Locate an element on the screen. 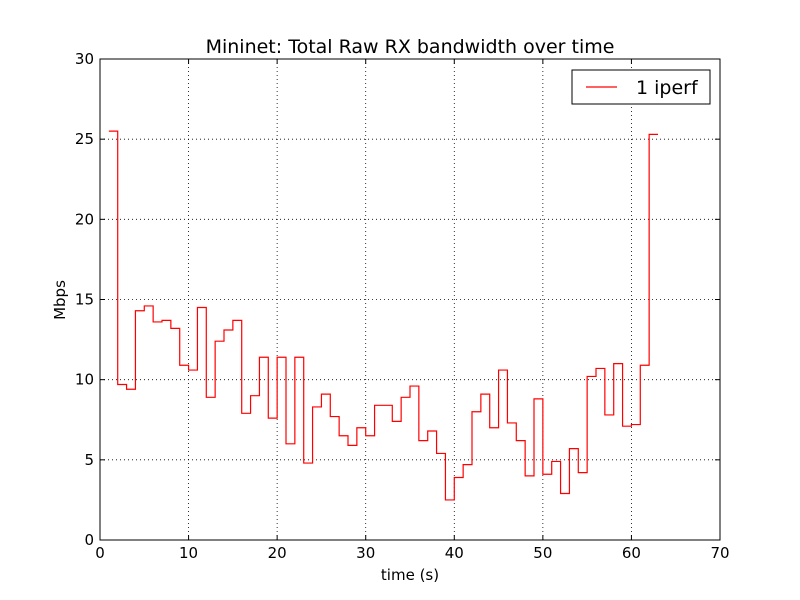 Image resolution: width=800 pixels, height=600 pixels. y-tick-label: 30 is located at coordinates (84, 59).